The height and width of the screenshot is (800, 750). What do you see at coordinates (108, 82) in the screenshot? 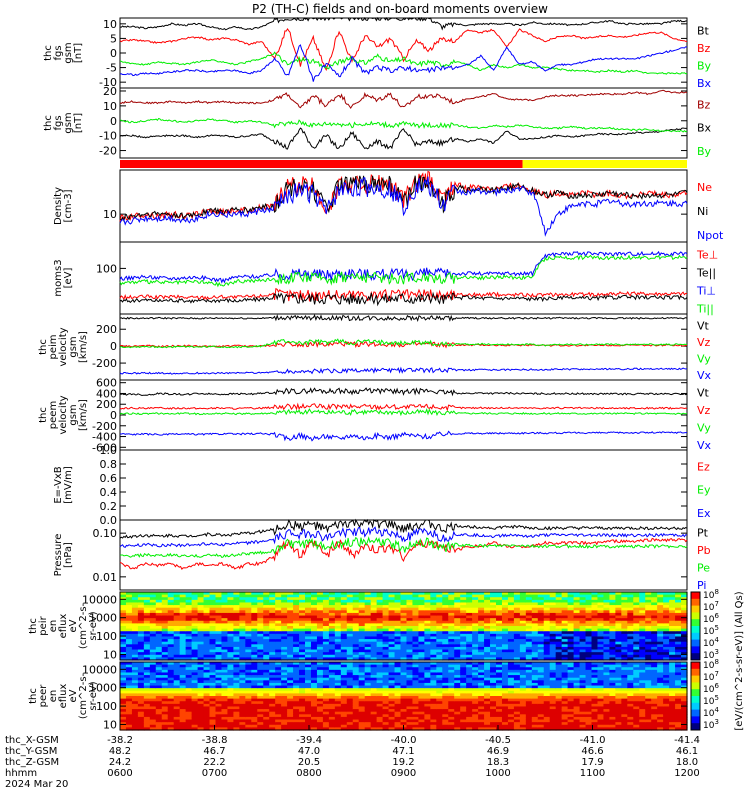
I see `y-tick-label: -10` at bounding box center [108, 82].